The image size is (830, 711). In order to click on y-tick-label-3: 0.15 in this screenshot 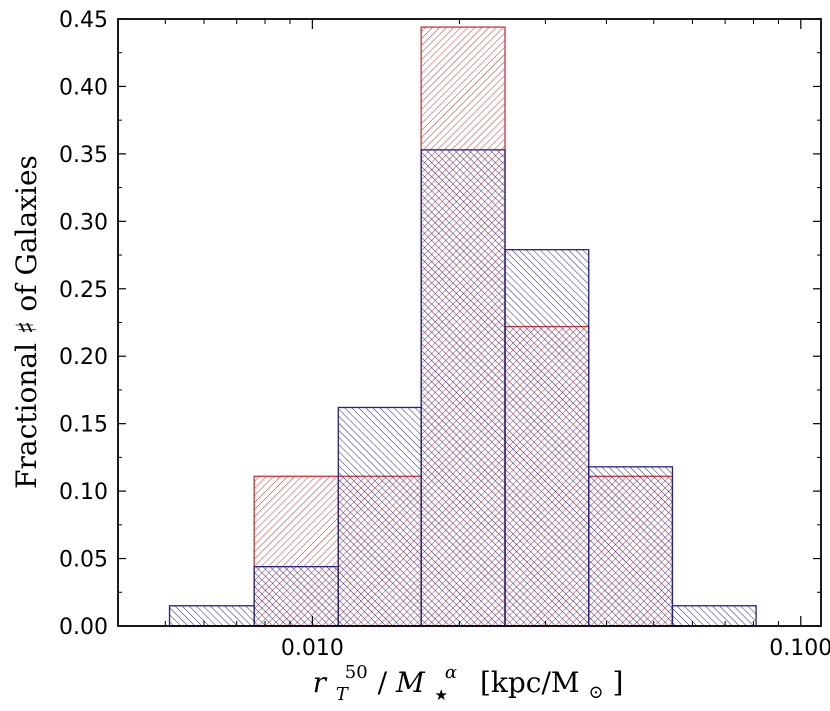, I will do `click(83, 425)`.